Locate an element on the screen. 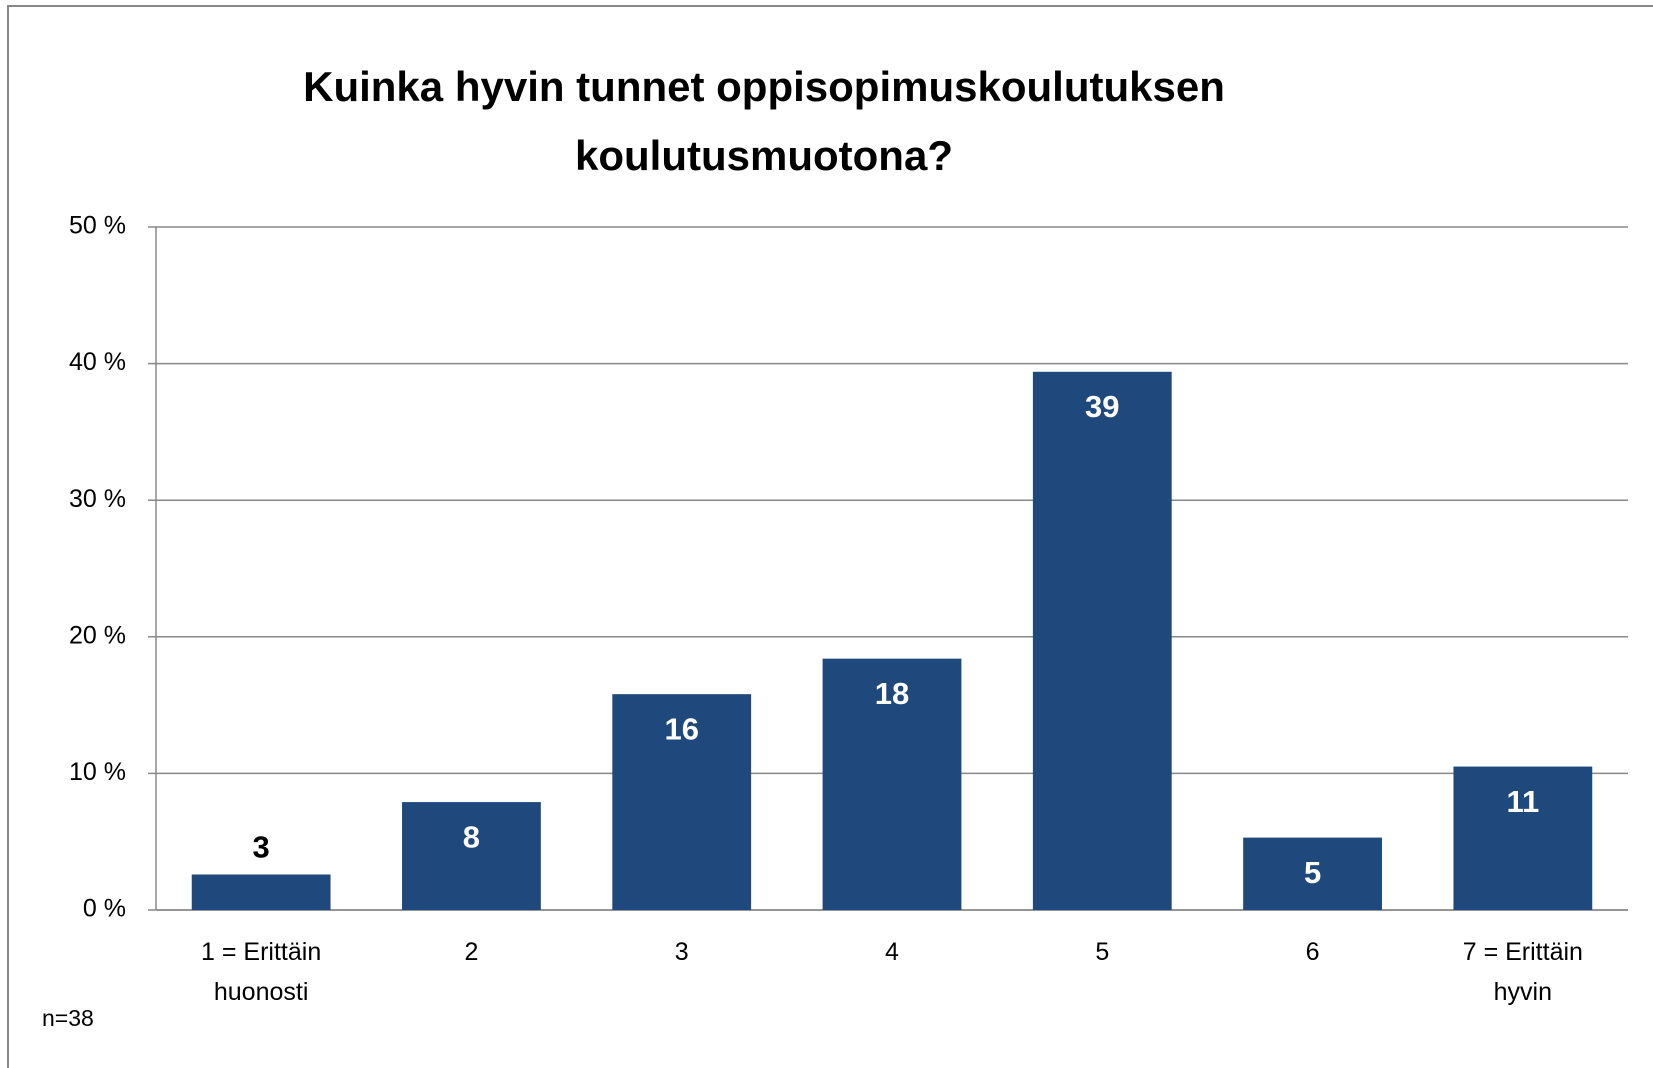 This screenshot has width=1653, height=1068. value-label: 11 is located at coordinates (1522, 801).